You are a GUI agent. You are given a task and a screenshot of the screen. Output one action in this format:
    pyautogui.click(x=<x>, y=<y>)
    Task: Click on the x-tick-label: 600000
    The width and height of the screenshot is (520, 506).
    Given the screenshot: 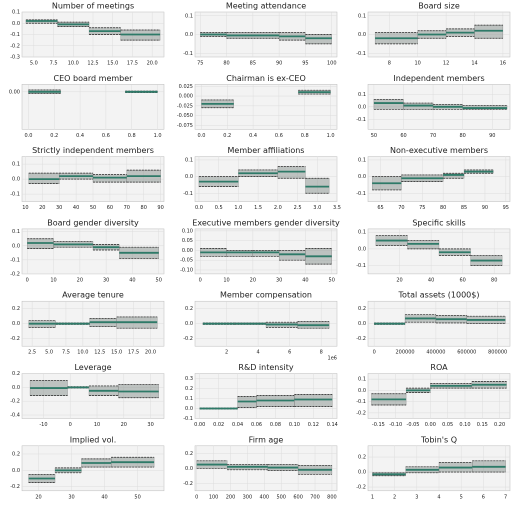 What is the action you would take?
    pyautogui.click(x=466, y=353)
    